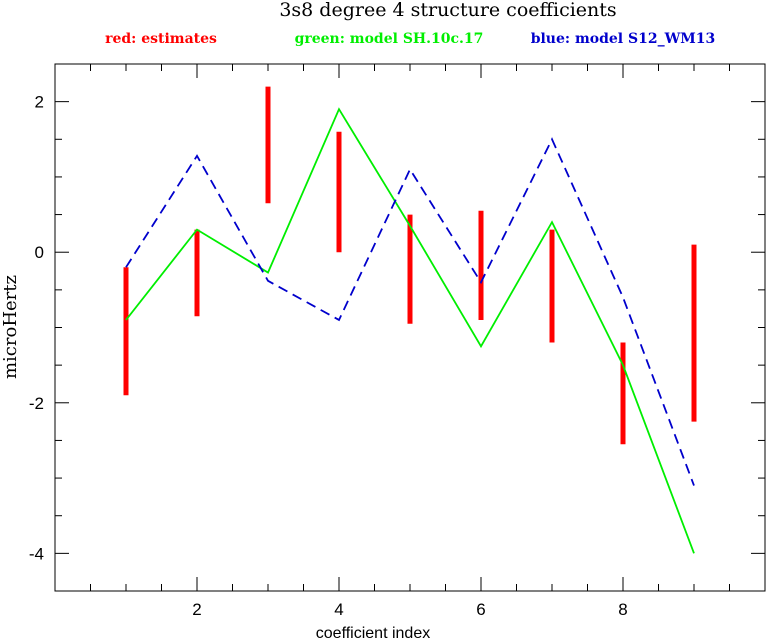 The image size is (767, 641). What do you see at coordinates (623, 39) in the screenshot?
I see `legend-model-s12wm13: blue: model S12_WM13` at bounding box center [623, 39].